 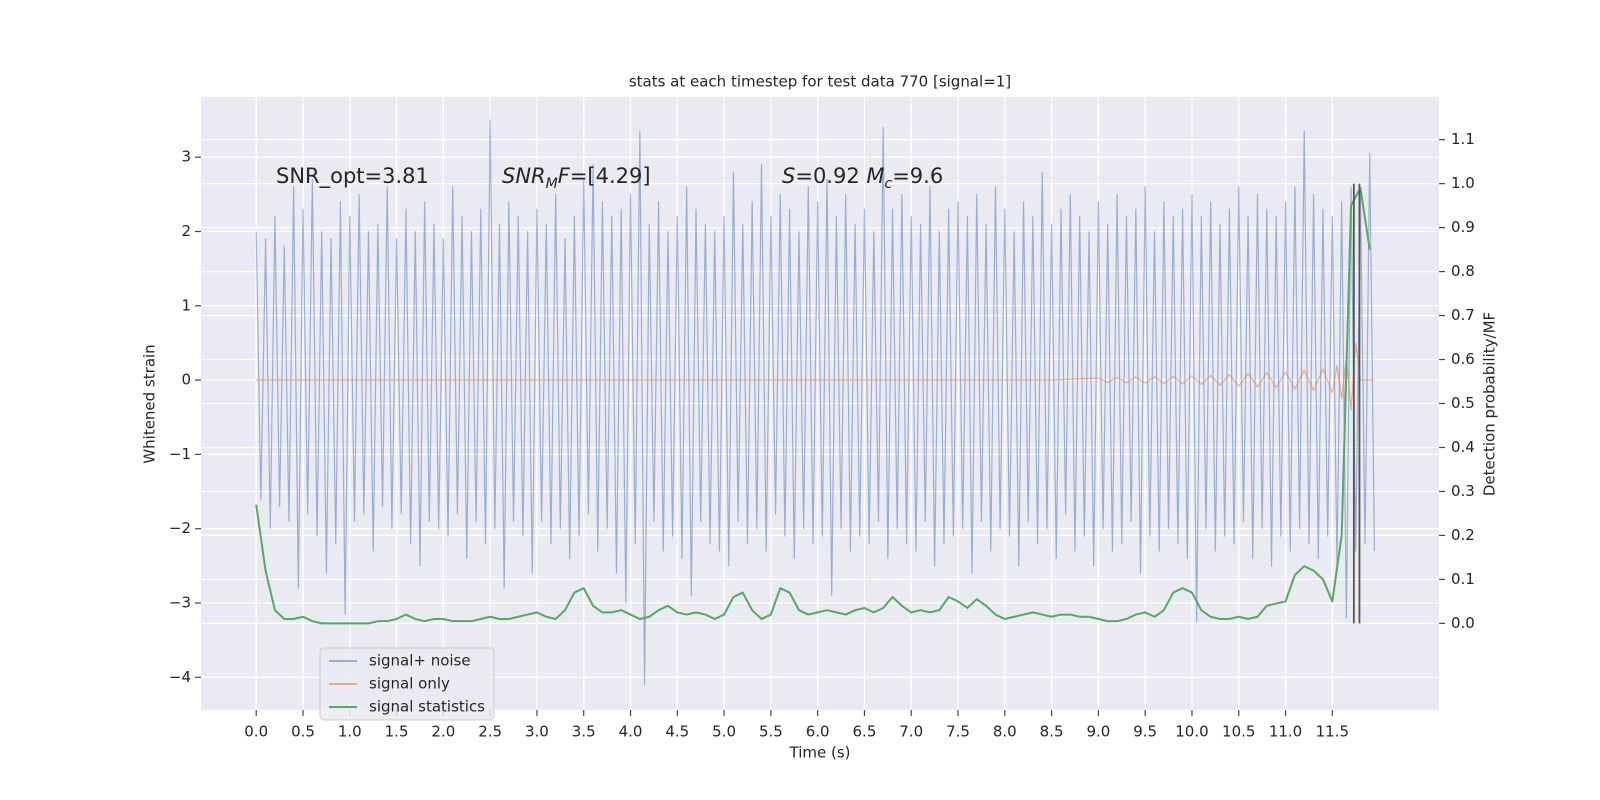 What do you see at coordinates (1191, 732) in the screenshot?
I see `x-tick-label: 10.0` at bounding box center [1191, 732].